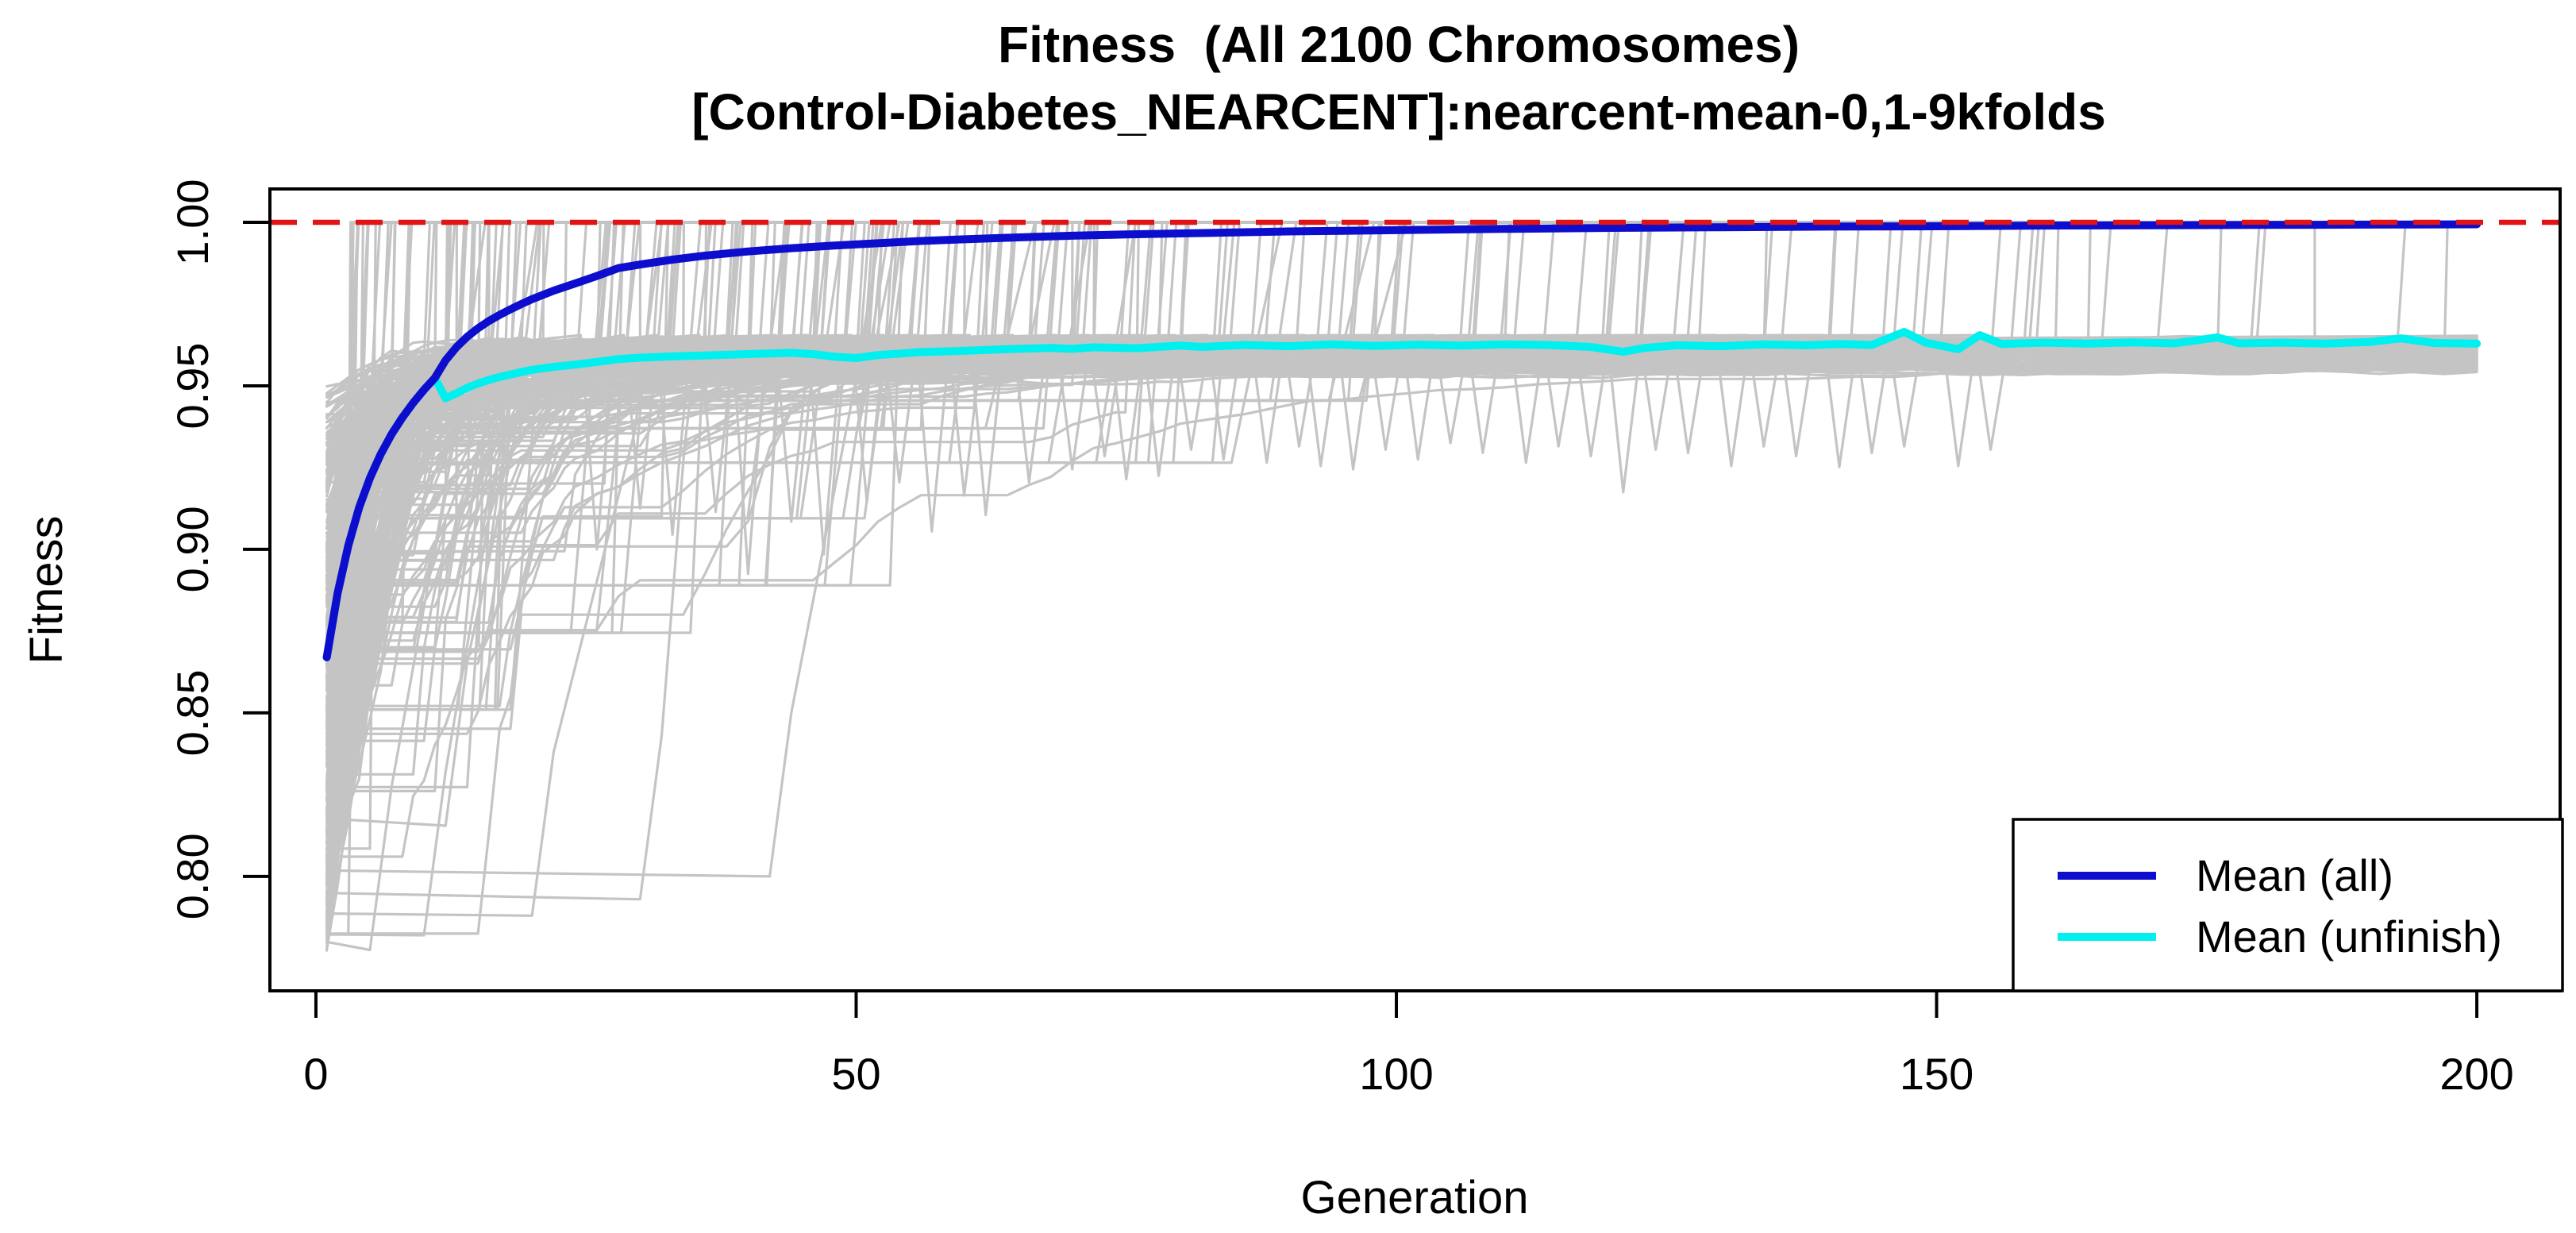 Image resolution: width=2576 pixels, height=1233 pixels. I want to click on legend-label-mean-all: Mean (all), so click(2294, 875).